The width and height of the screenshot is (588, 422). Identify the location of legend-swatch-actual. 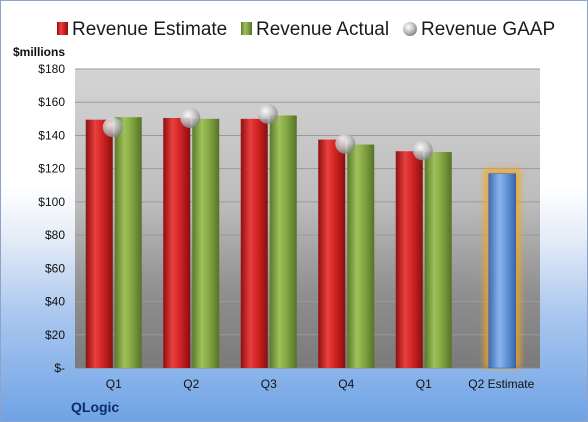
(246, 28).